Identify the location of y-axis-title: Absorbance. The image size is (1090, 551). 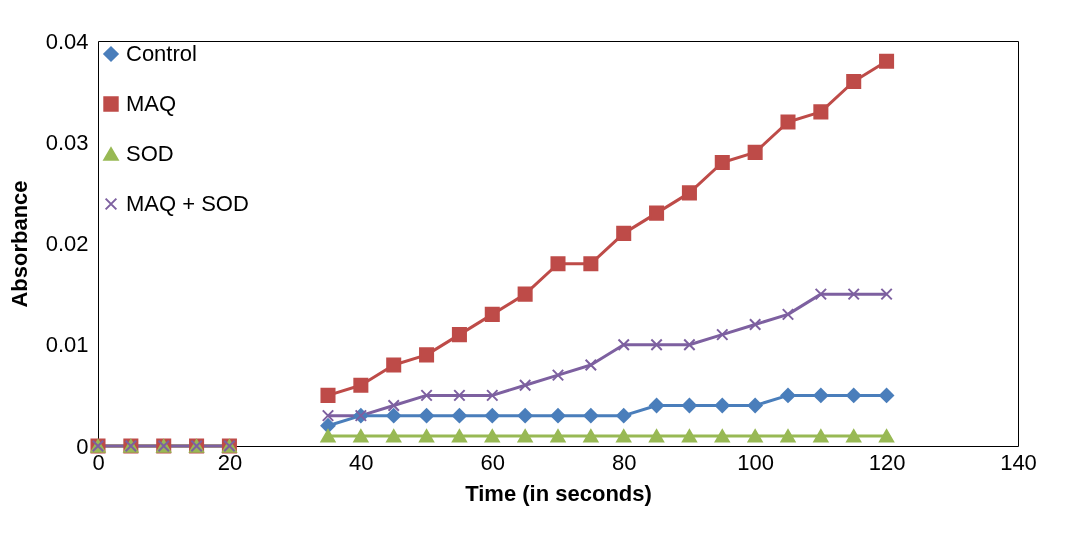
(19, 244).